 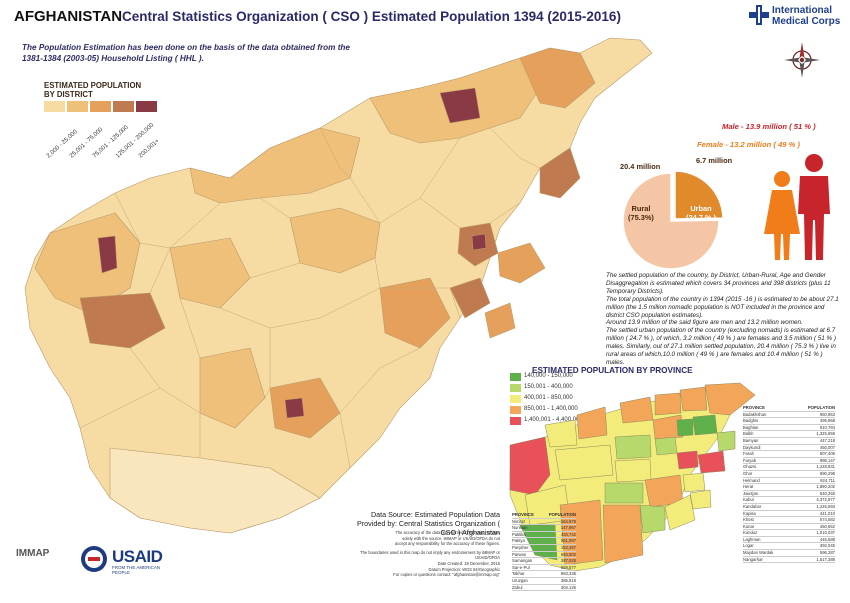 I want to click on inset-badakhshan, so click(x=730, y=399).